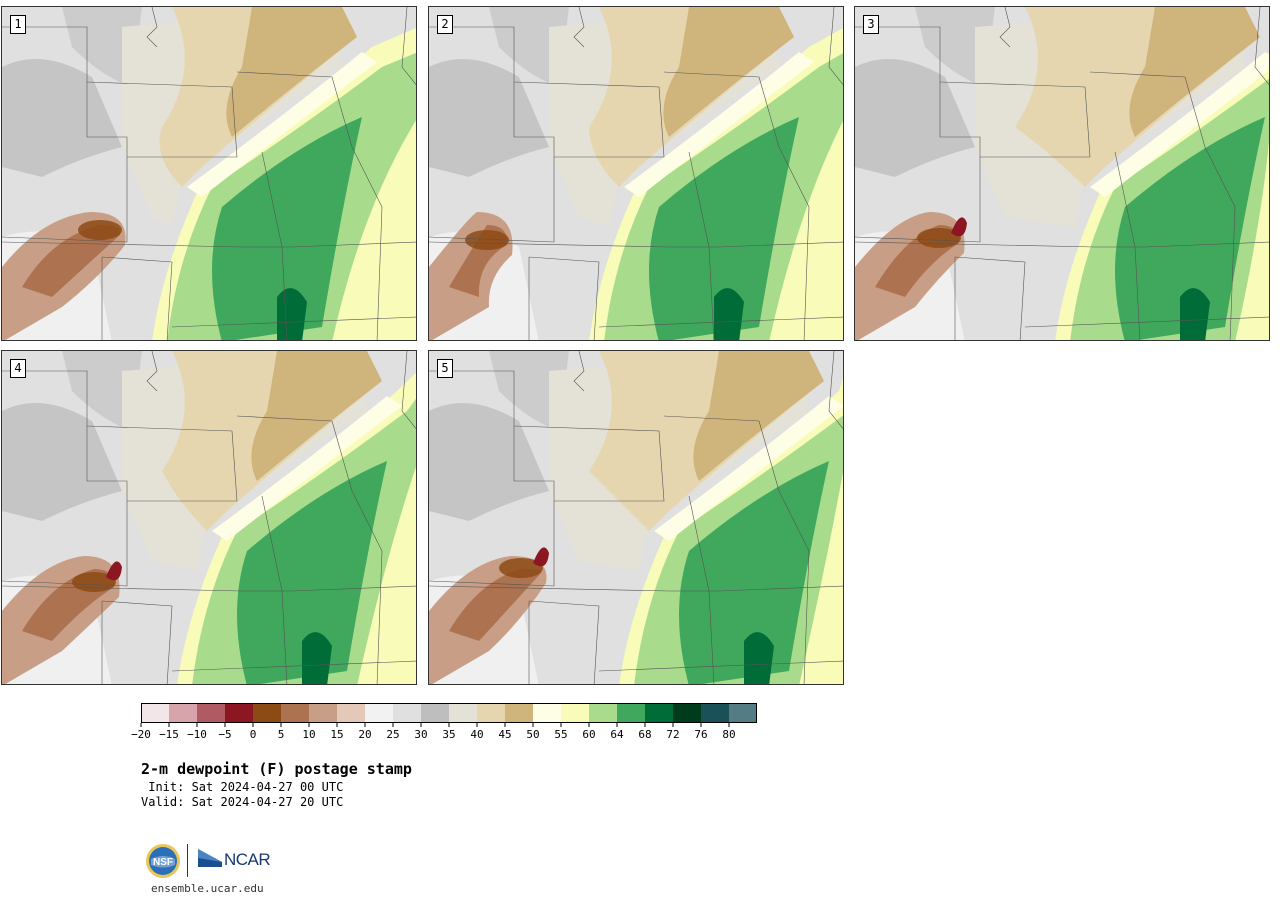 This screenshot has height=901, width=1280. What do you see at coordinates (728, 72) in the screenshot?
I see `tan-dark-band` at bounding box center [728, 72].